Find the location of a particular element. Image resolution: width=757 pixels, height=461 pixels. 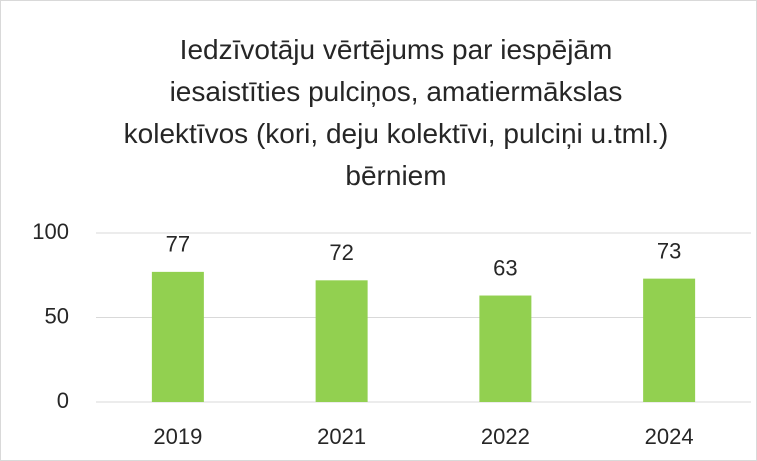

y-tick-label: 50 is located at coordinates (57, 315).